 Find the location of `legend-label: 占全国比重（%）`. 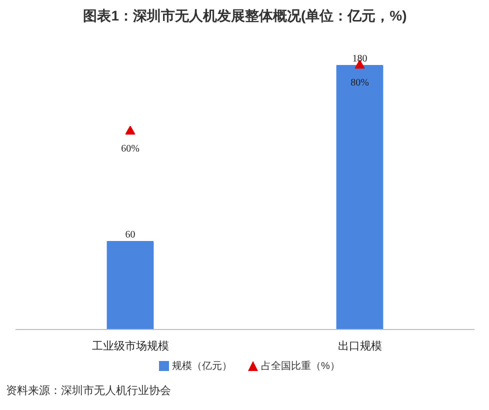

legend-label: 占全国比重（%） is located at coordinates (300, 366).